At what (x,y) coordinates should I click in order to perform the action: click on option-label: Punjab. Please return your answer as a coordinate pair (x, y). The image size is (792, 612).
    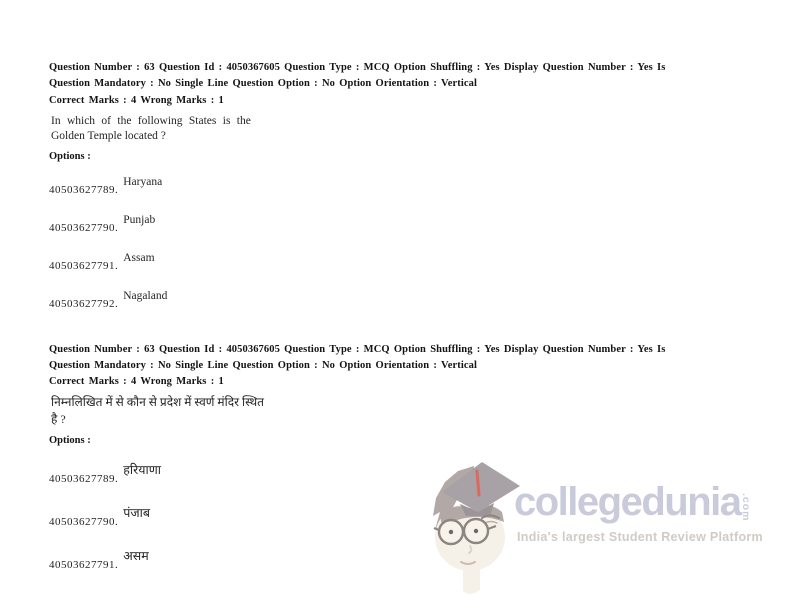
    Looking at the image, I should click on (139, 220).